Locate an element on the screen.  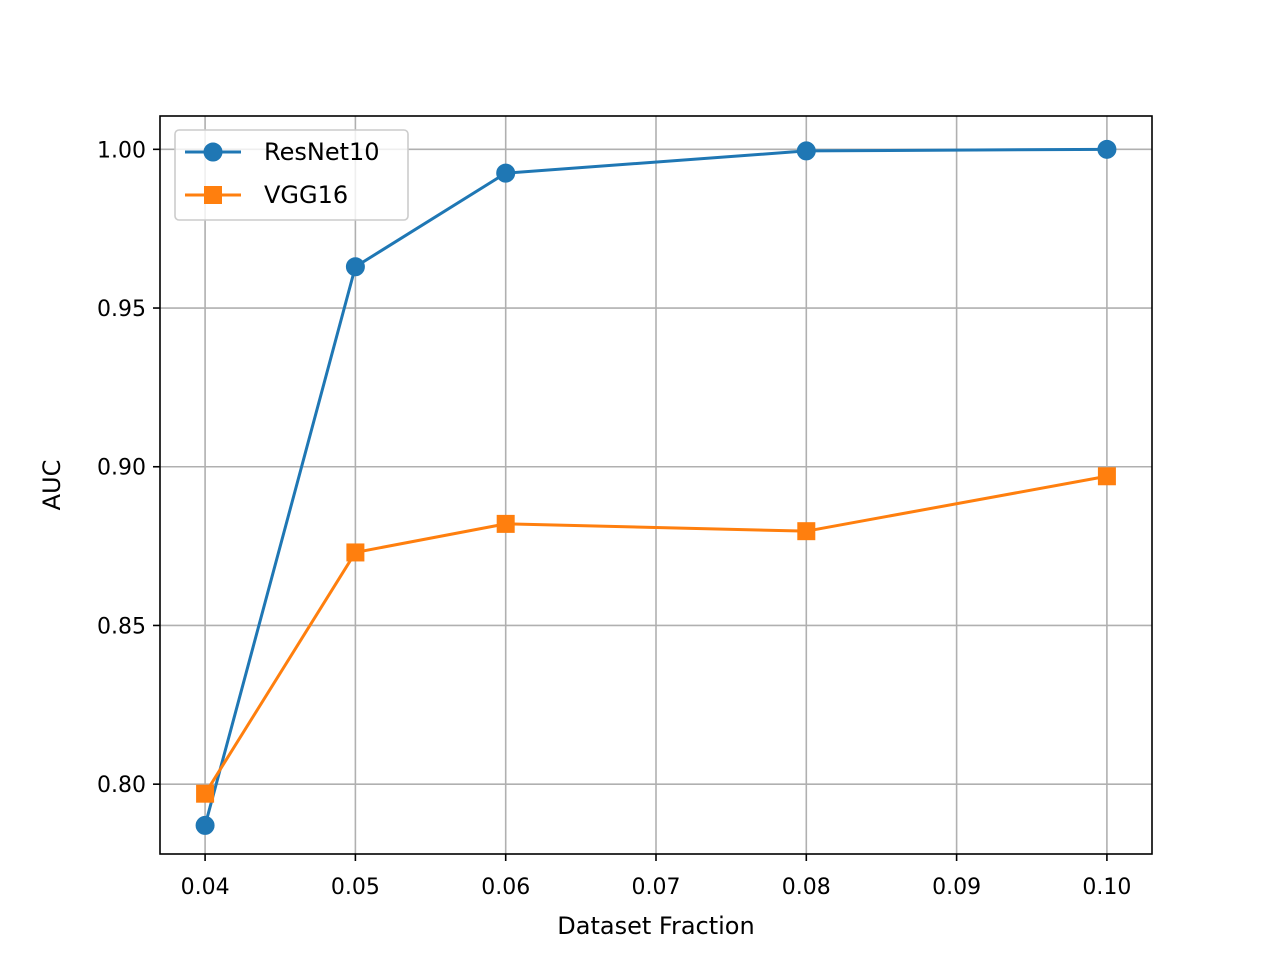
x-tick-label: 0.05 is located at coordinates (355, 887).